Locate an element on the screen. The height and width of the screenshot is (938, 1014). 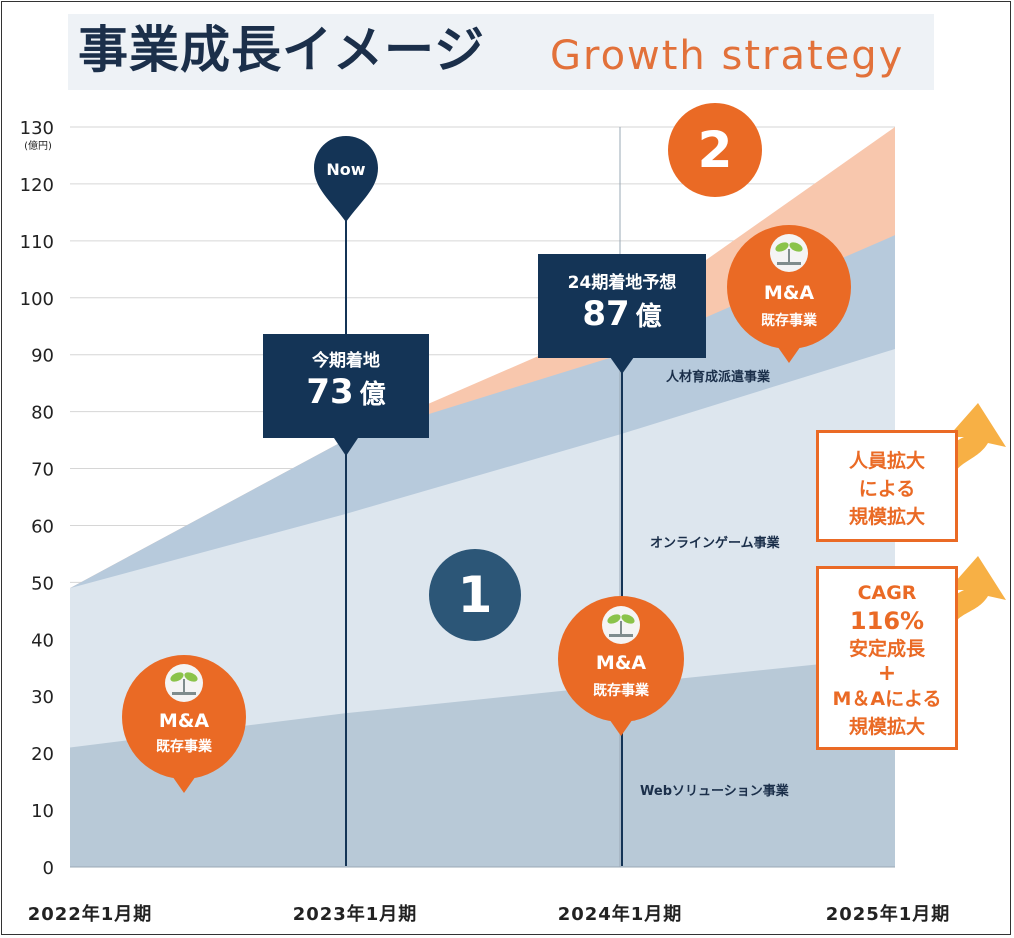
y-unit-label: (億円) is located at coordinates (38, 145).